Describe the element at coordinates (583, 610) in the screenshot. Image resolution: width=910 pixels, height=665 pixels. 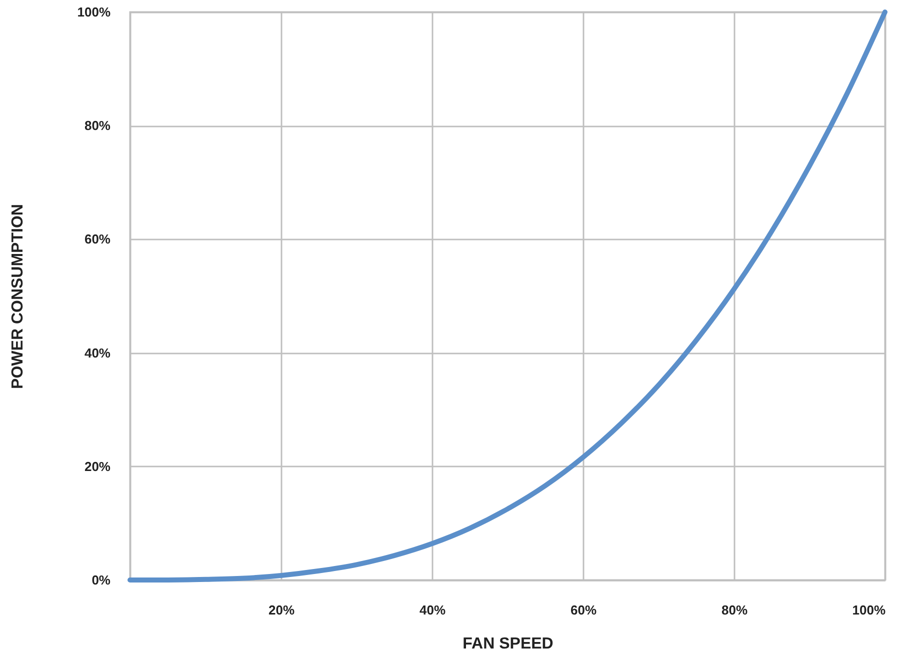
I see `x-tick-label: 60%` at that location.